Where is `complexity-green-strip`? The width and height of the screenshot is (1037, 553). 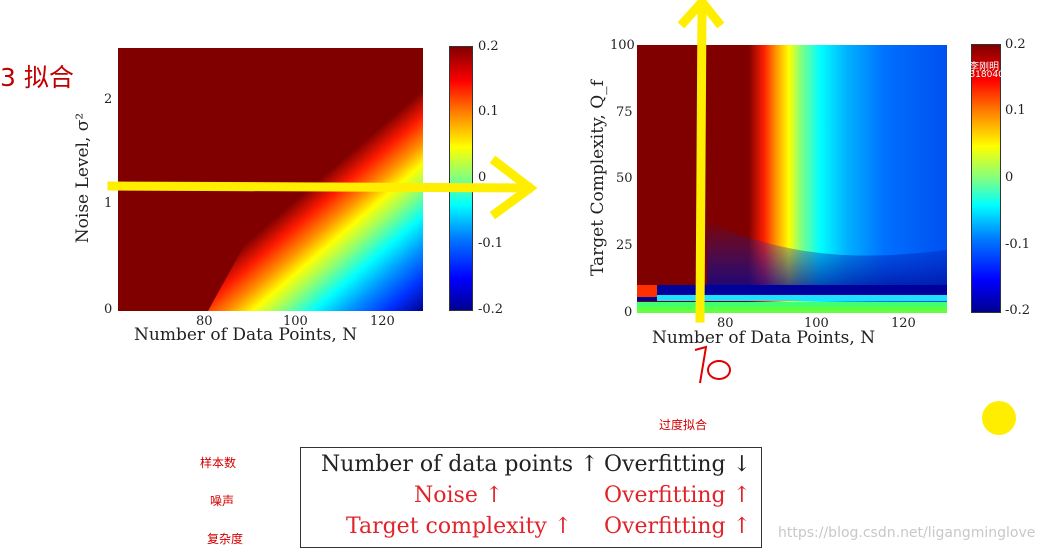
complexity-green-strip is located at coordinates (792, 304).